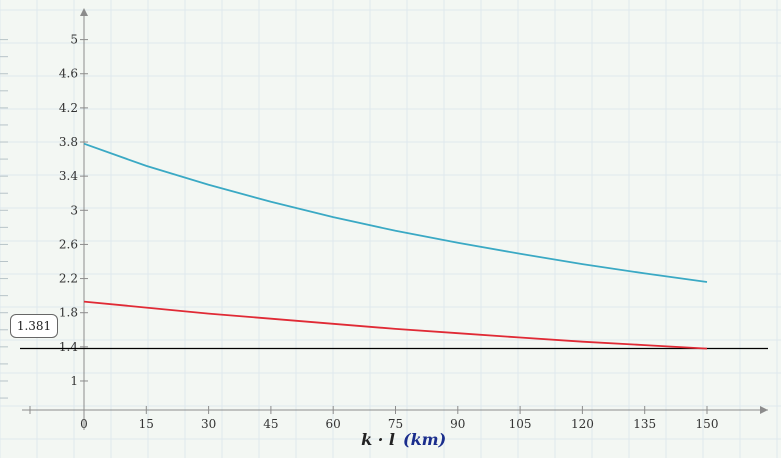 The width and height of the screenshot is (781, 458). I want to click on y-tick-label: 3.8, so click(68, 142).